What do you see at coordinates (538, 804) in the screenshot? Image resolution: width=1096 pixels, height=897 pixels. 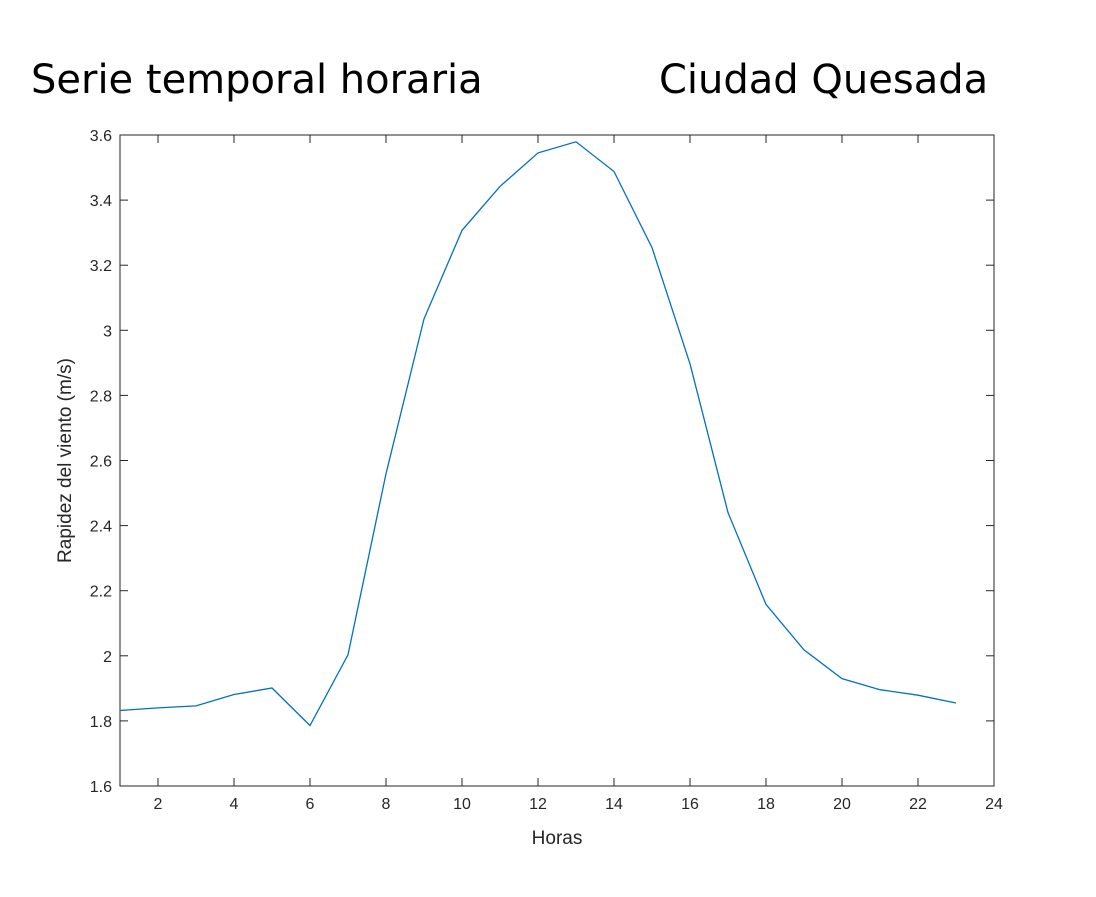 I see `x-tick-label: 12` at bounding box center [538, 804].